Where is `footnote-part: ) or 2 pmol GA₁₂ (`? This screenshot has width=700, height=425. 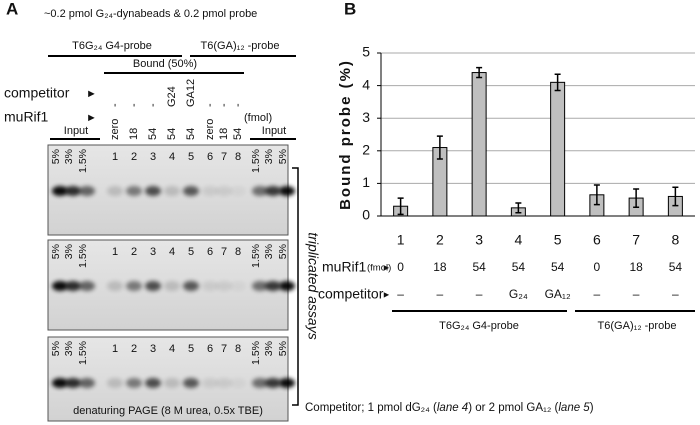
footnote-part: ) or 2 pmol GA₁₂ ( is located at coordinates (513, 408).